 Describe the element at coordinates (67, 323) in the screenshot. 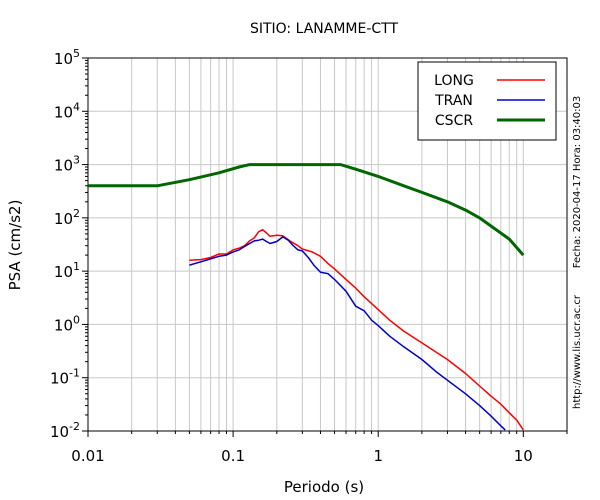

I see `y-tick-label: 10⁰` at that location.